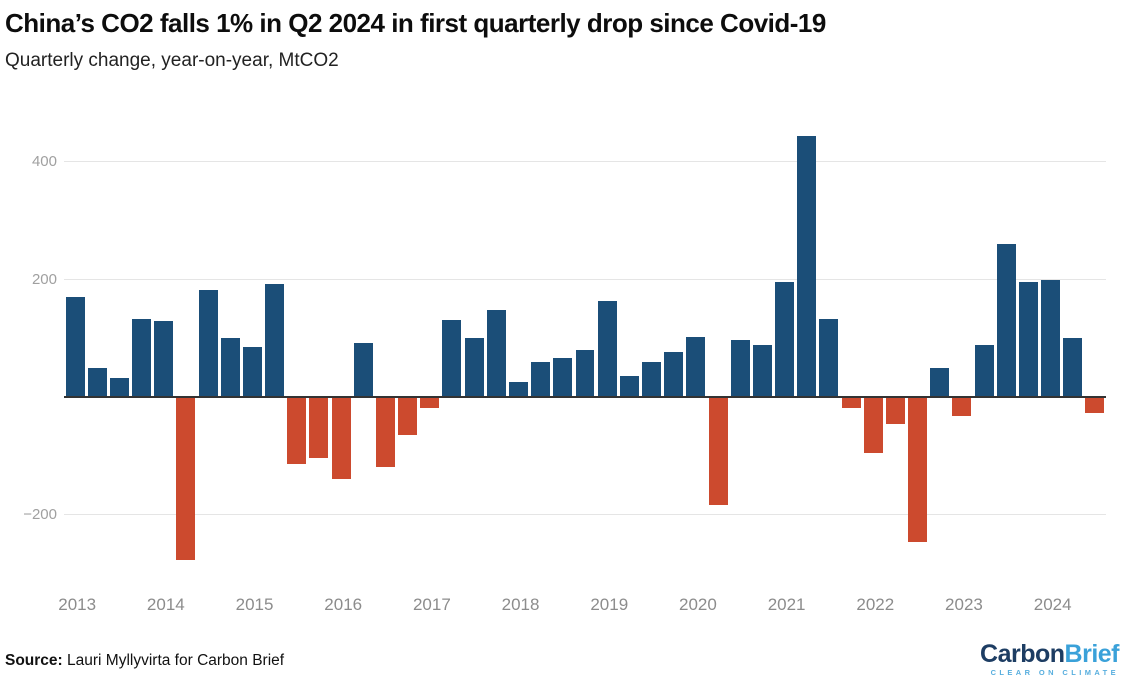 This screenshot has height=688, width=1128. I want to click on logo-carbon: Carbon, so click(1022, 654).